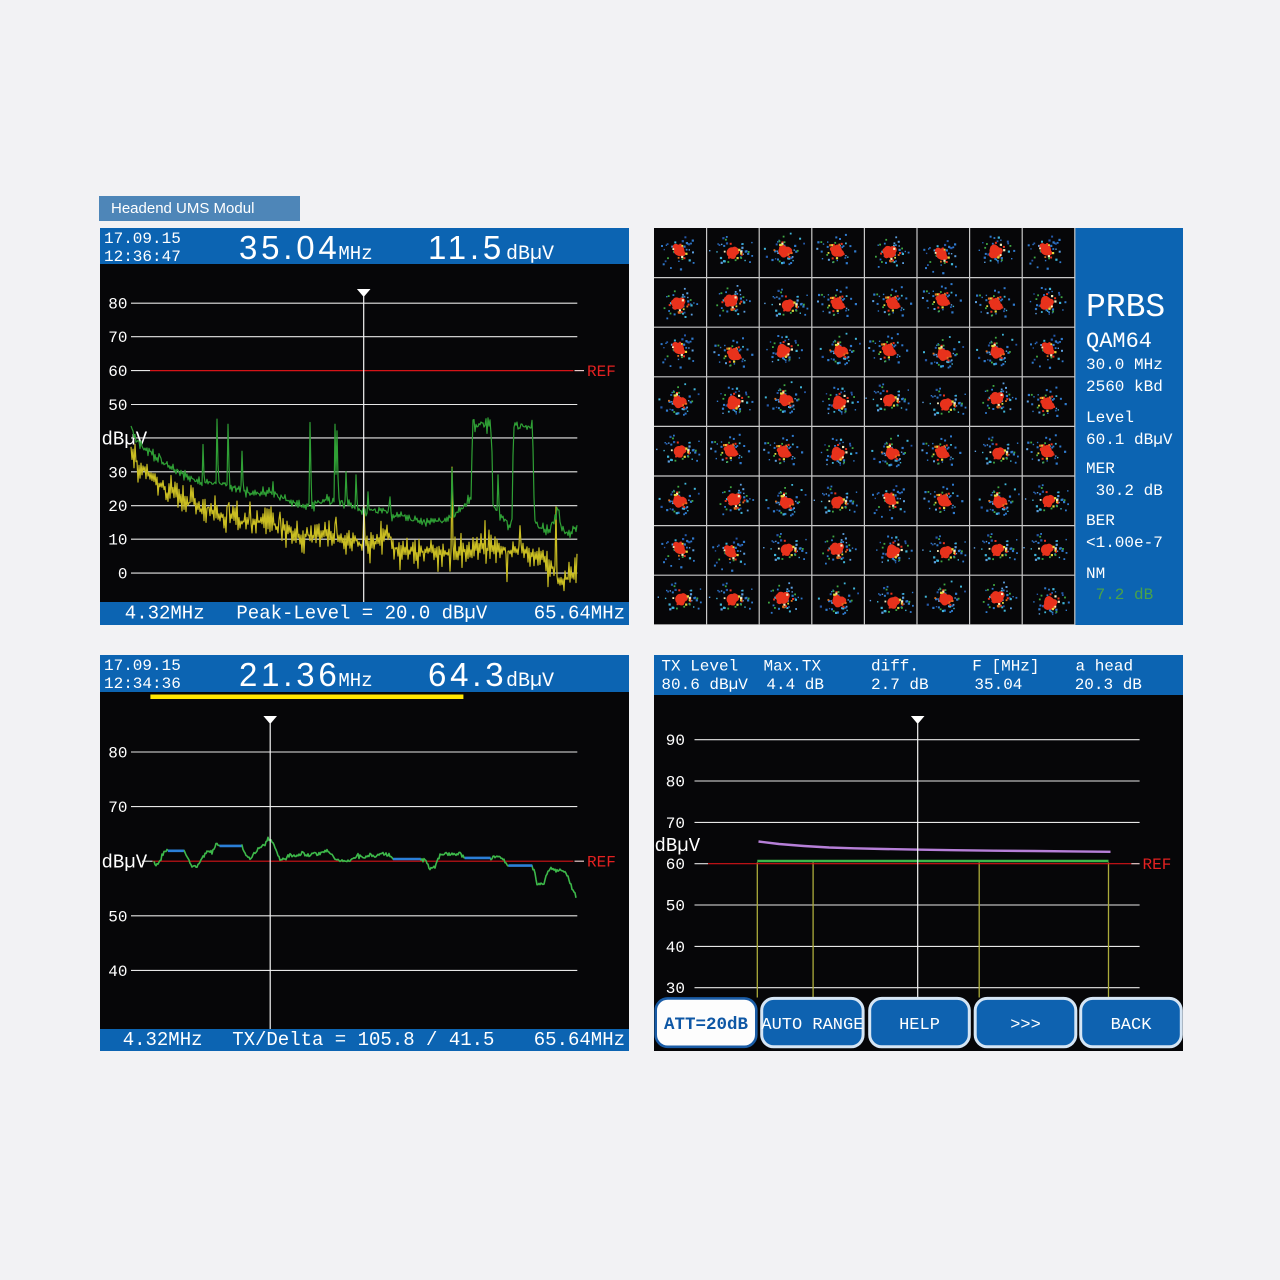 The width and height of the screenshot is (1280, 1280). What do you see at coordinates (361, 614) in the screenshot?
I see `svg-text: Peak-Level = 20.0 dBµV` at bounding box center [361, 614].